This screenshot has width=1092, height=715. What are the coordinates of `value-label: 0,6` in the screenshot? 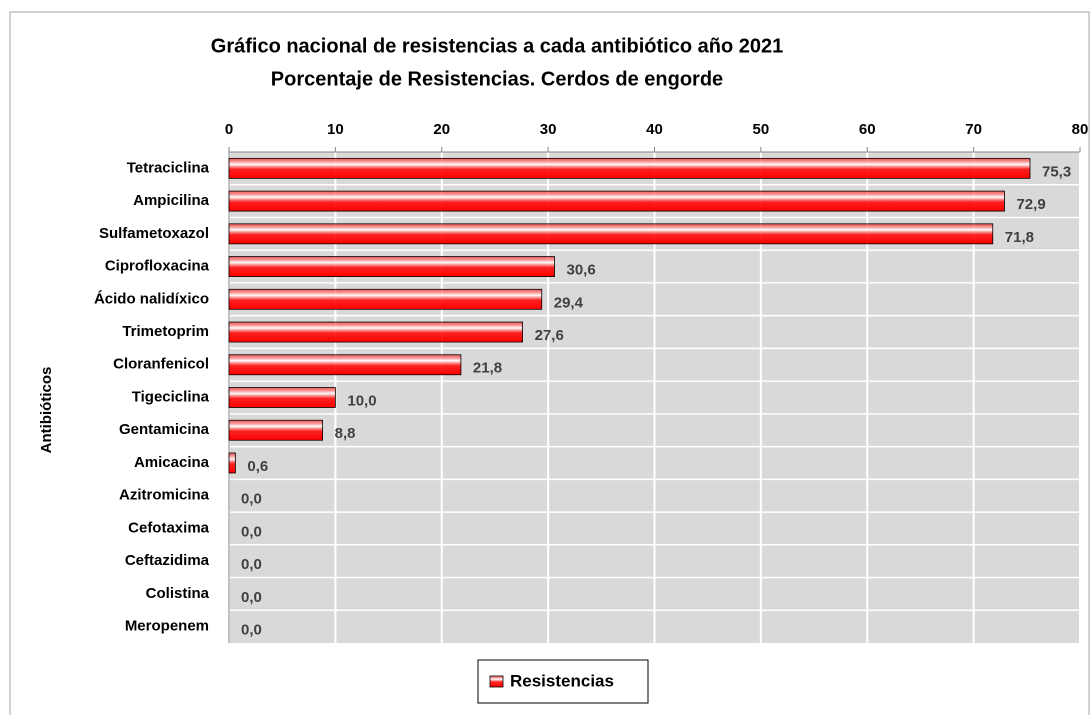 It's located at (257, 466).